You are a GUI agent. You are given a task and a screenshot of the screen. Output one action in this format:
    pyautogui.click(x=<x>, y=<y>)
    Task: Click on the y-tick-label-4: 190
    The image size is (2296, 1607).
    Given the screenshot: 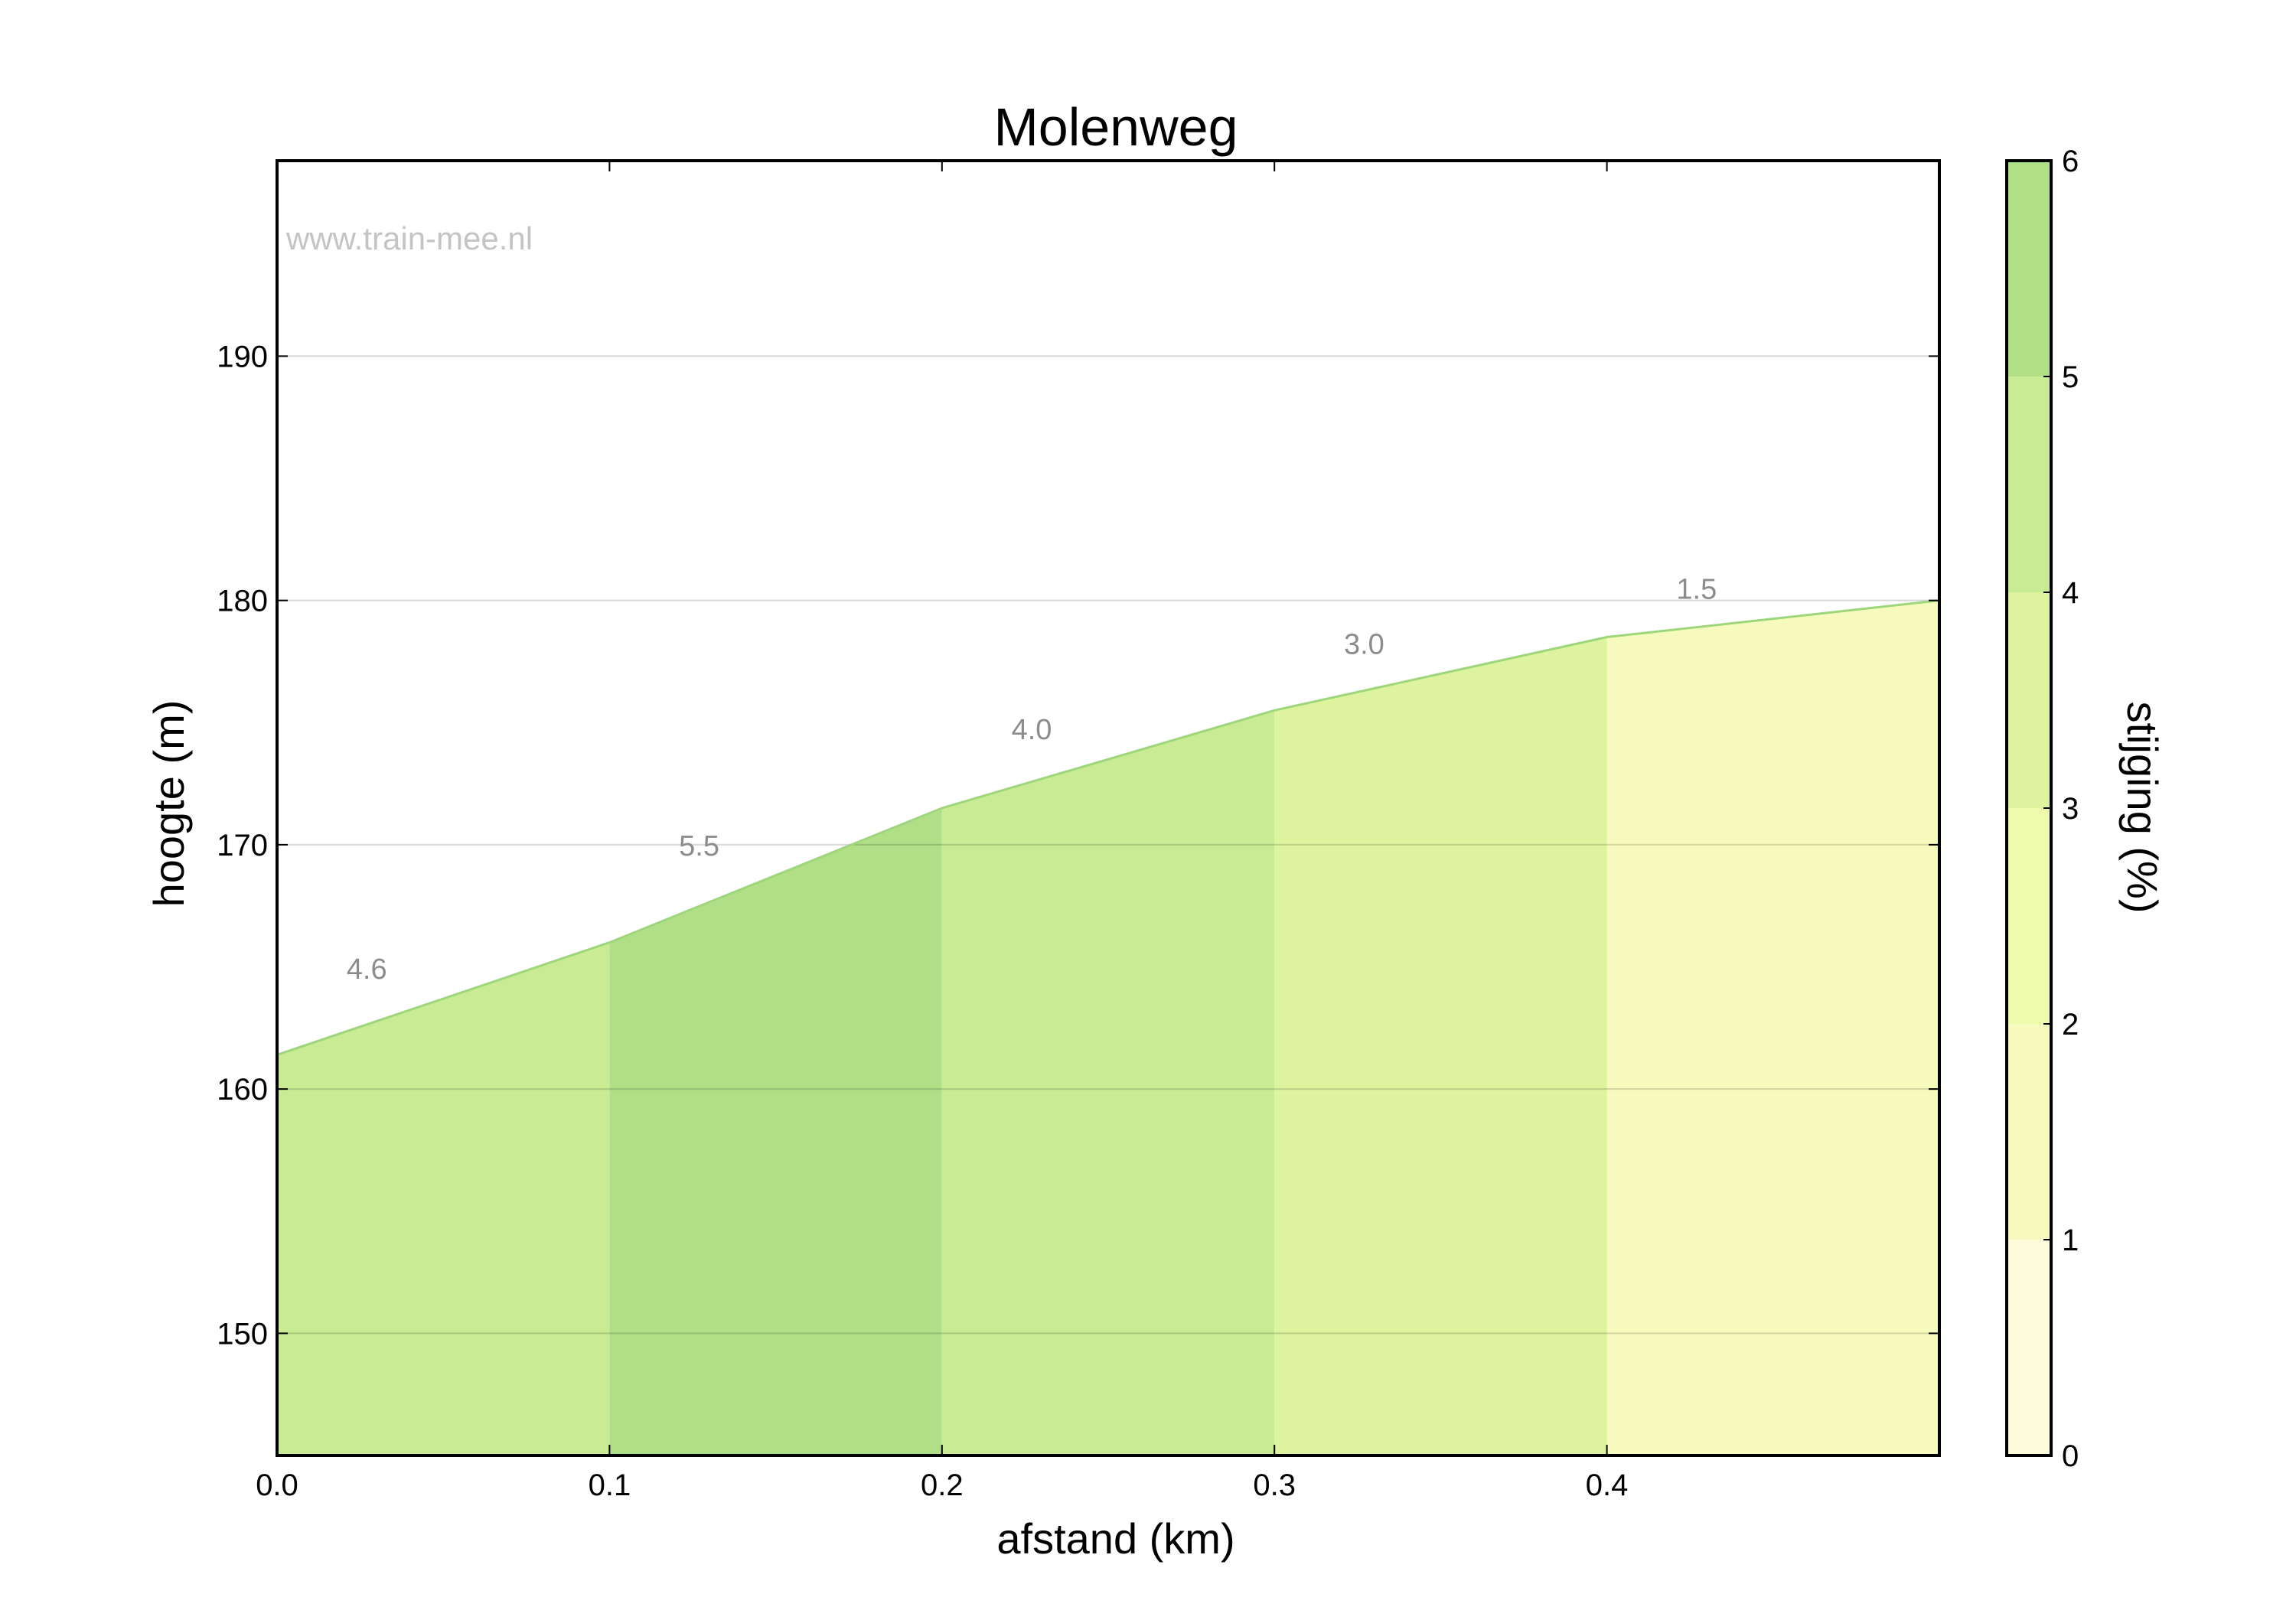 What is the action you would take?
    pyautogui.click(x=242, y=356)
    